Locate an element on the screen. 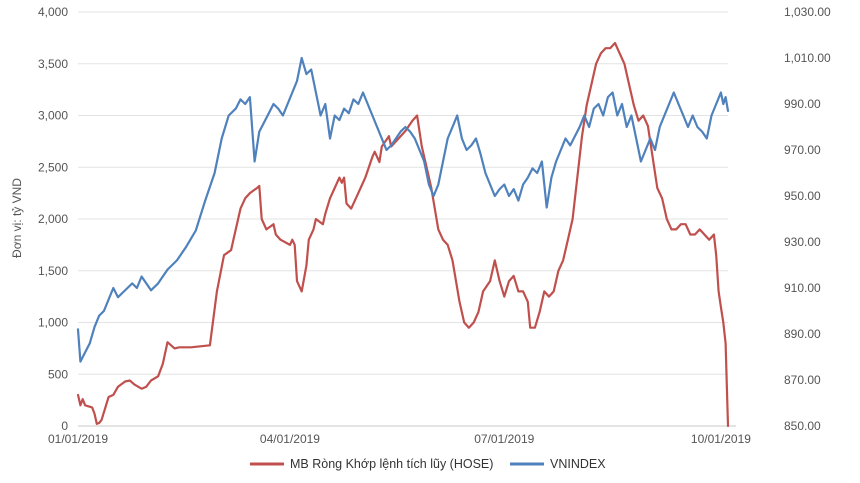  left-tick-label: 1,500 is located at coordinates (53, 271).